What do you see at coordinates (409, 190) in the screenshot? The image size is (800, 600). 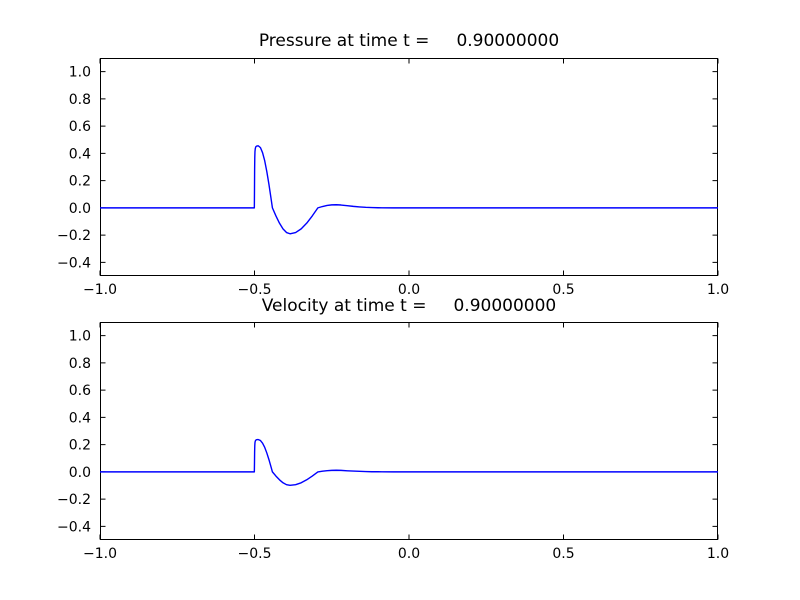 I see `pressure-curve` at bounding box center [409, 190].